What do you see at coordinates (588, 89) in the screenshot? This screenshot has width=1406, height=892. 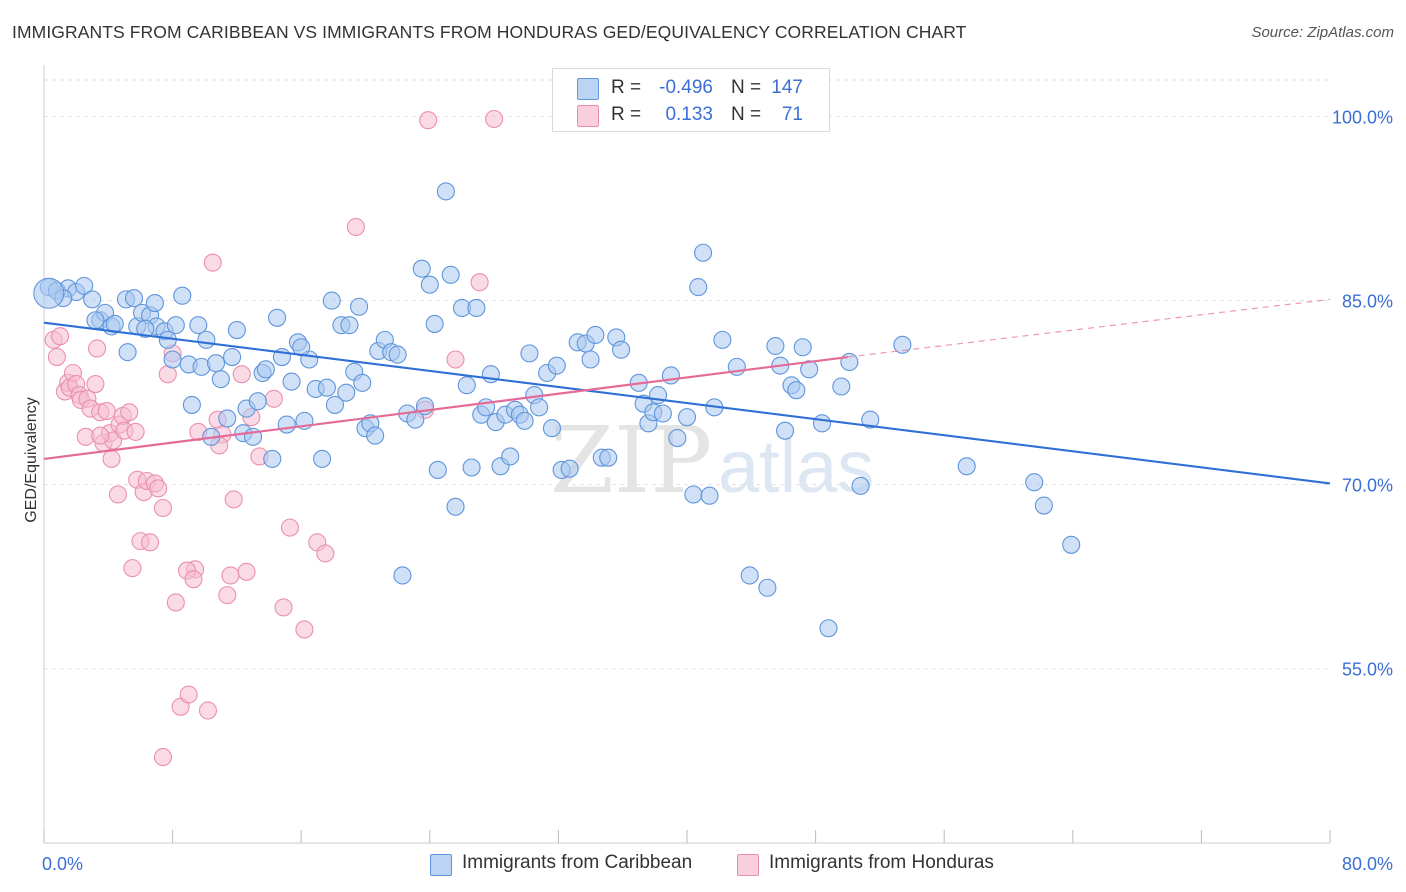 I see `caribbean-swatch` at bounding box center [588, 89].